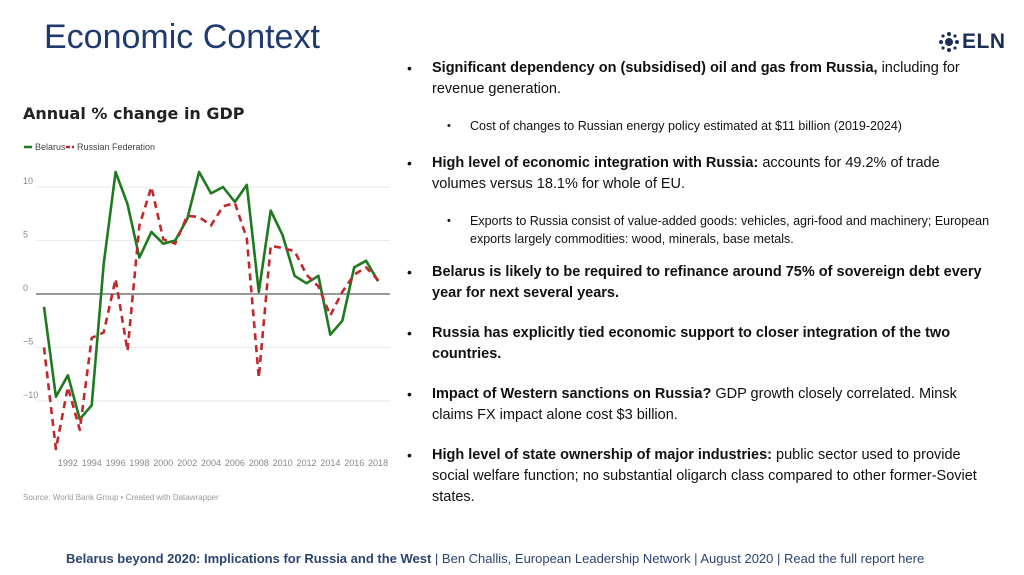 This screenshot has height=575, width=1024. Describe the element at coordinates (949, 42) in the screenshot. I see `eln-logo-icon` at that location.